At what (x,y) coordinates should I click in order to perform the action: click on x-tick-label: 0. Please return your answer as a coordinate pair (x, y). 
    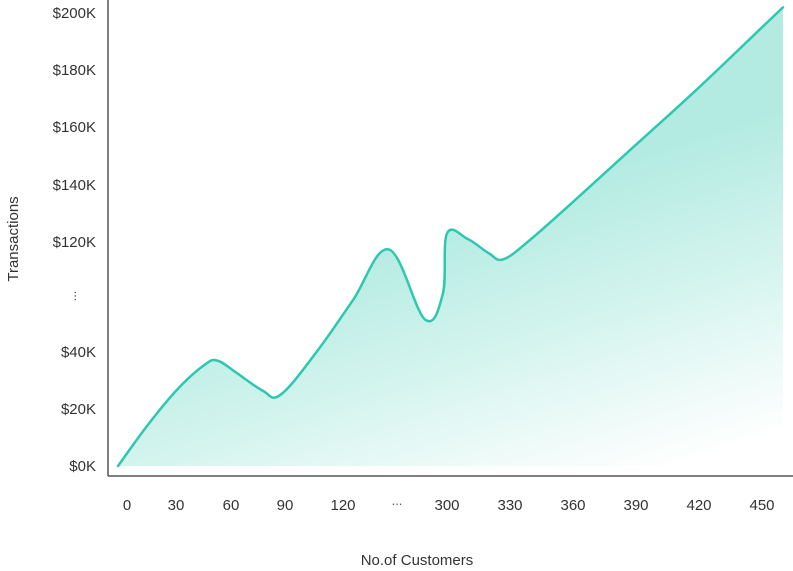
    Looking at the image, I should click on (127, 505).